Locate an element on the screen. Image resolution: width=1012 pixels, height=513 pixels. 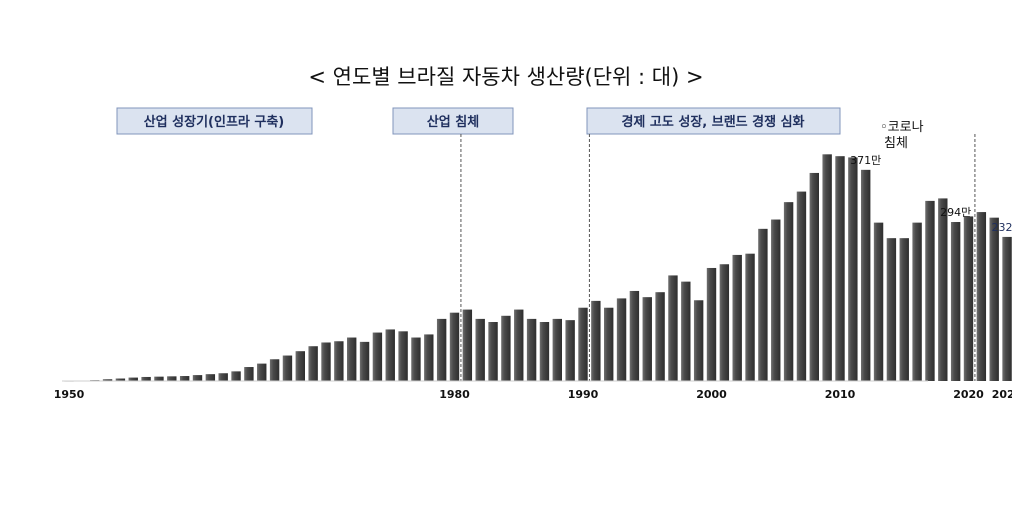
bar-1976 is located at coordinates (403, 356).